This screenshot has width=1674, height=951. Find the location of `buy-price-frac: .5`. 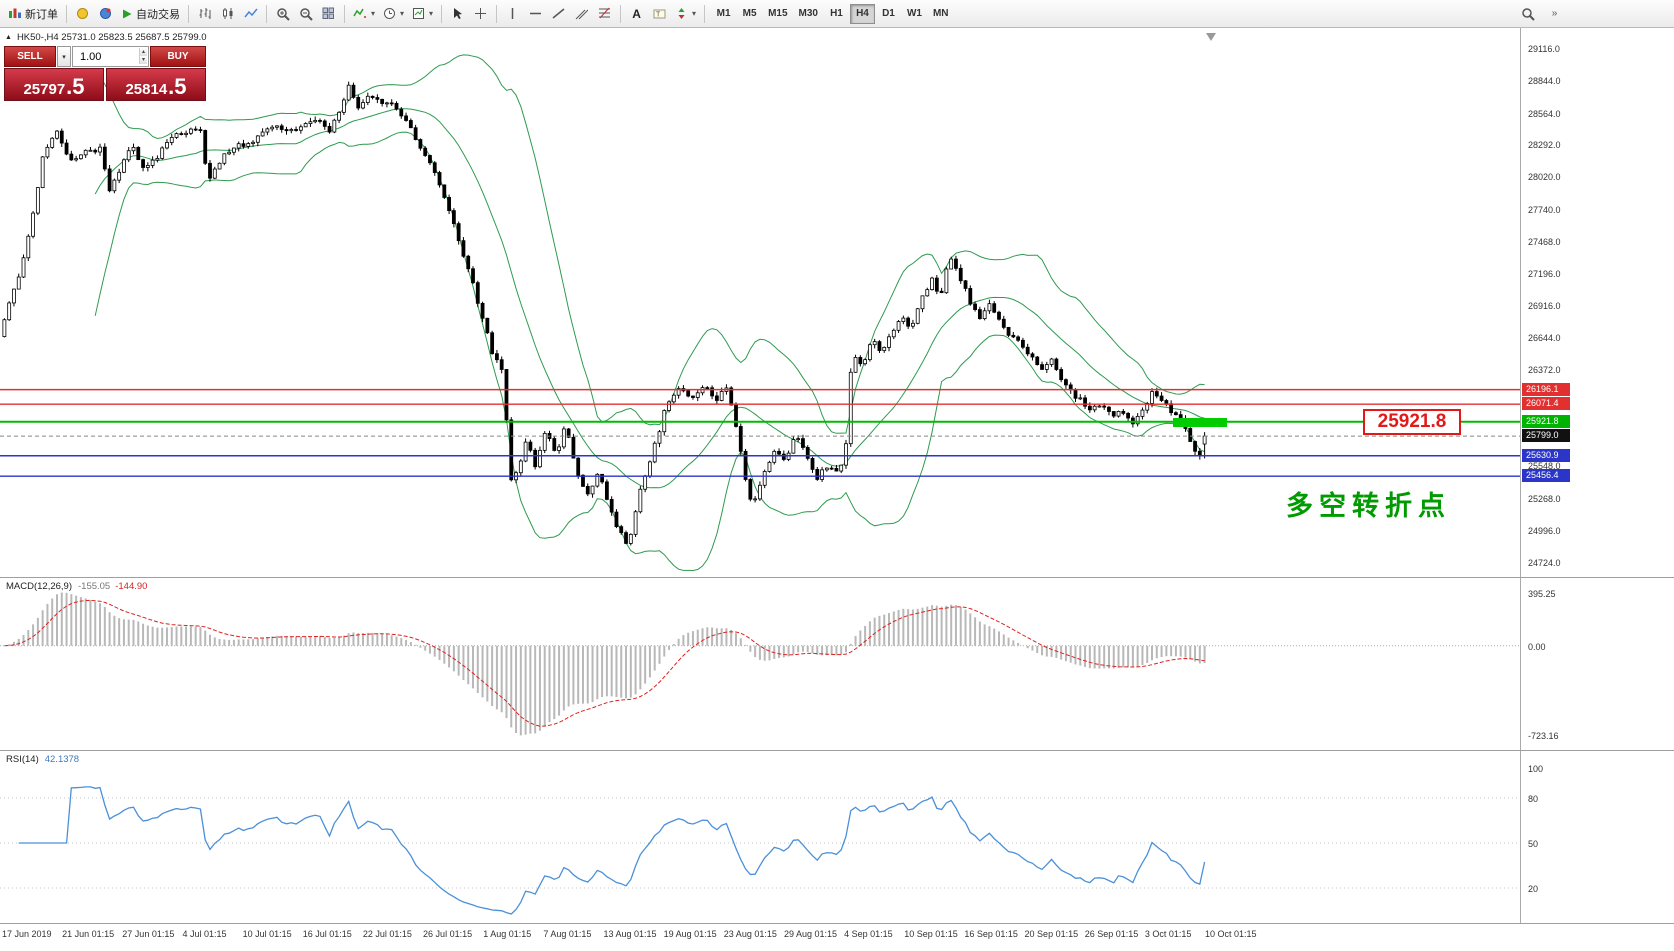

buy-price-frac: .5 is located at coordinates (177, 87).